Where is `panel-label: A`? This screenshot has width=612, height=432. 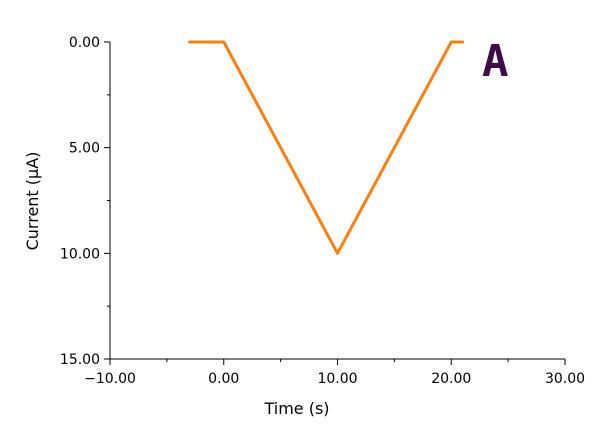 panel-label: A is located at coordinates (495, 61).